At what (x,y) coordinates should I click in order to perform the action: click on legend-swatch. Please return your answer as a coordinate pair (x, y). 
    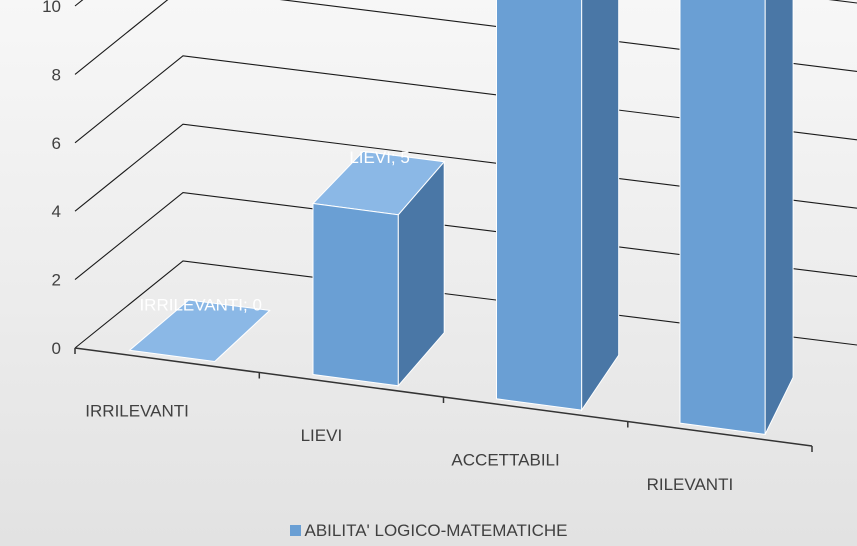
    Looking at the image, I should click on (295, 530).